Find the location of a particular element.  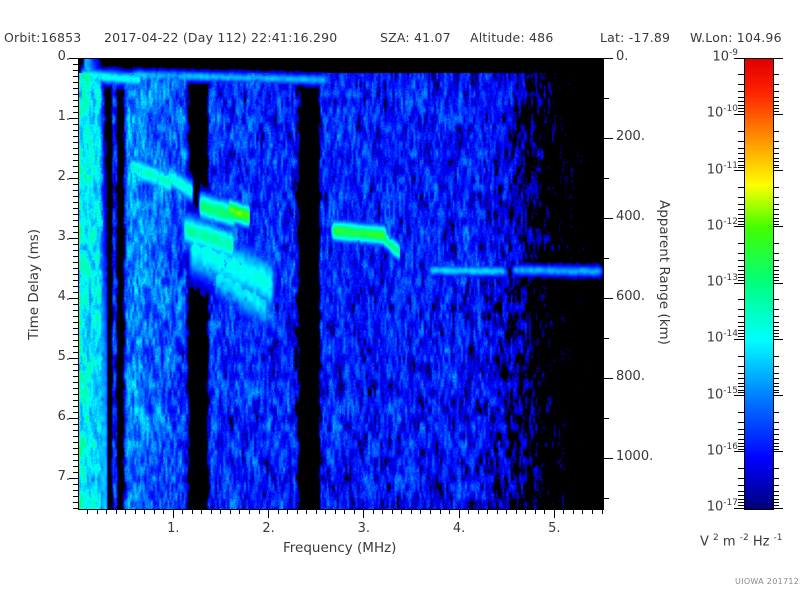

x-tick-label: 5. is located at coordinates (554, 528).